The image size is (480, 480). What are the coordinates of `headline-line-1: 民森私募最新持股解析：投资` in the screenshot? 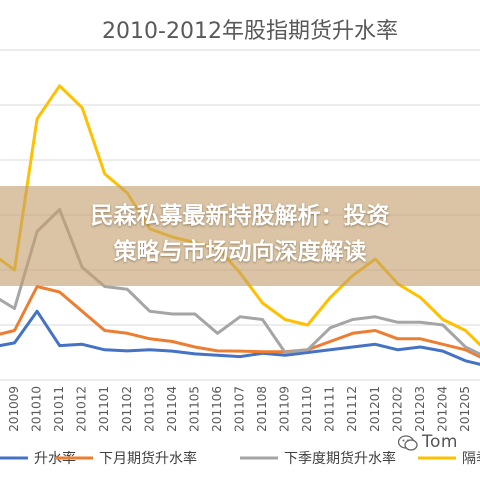 It's located at (240, 216).